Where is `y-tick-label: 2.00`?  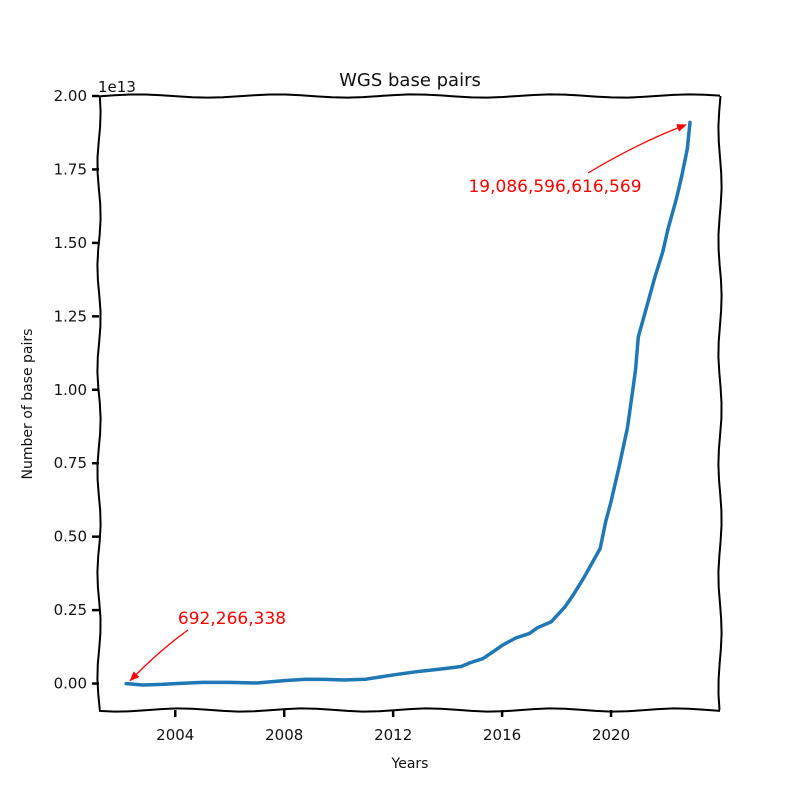 y-tick-label: 2.00 is located at coordinates (70, 96).